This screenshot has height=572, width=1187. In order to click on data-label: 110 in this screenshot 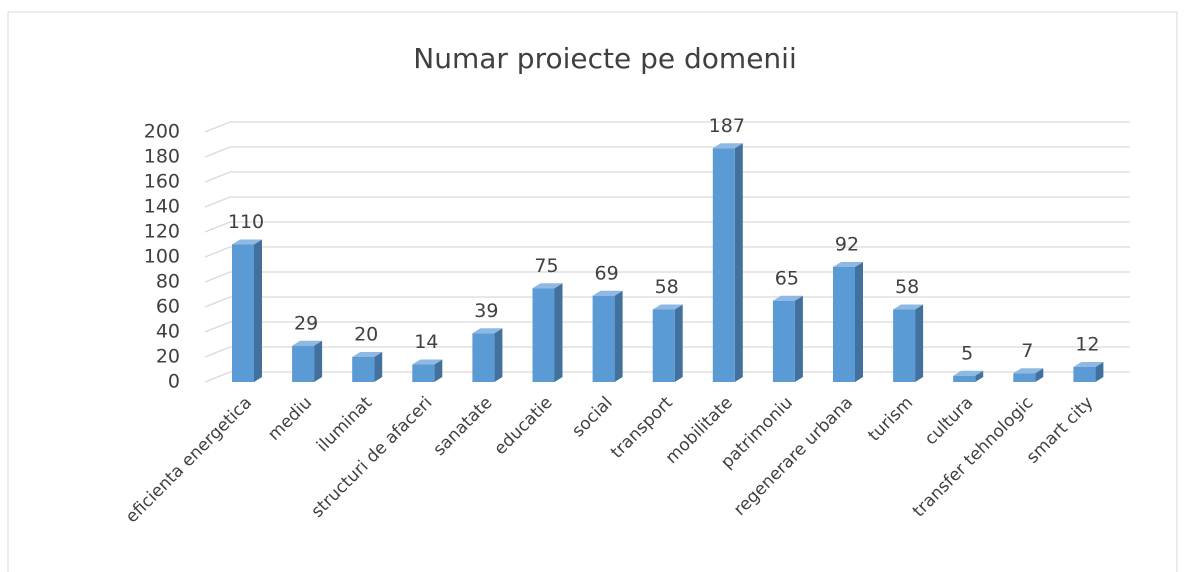, I will do `click(246, 222)`.